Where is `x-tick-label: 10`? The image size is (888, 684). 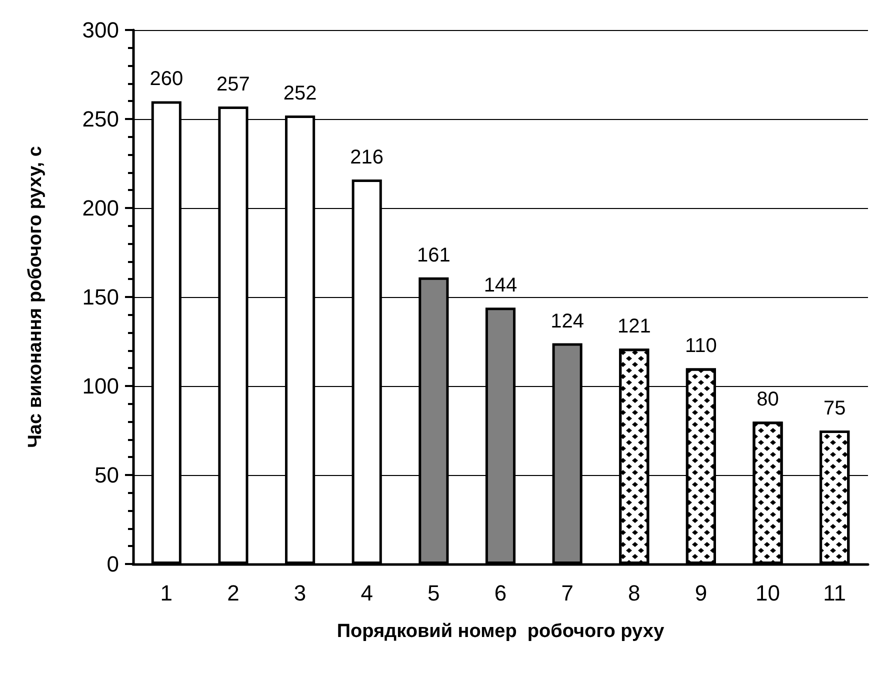
x-tick-label: 10 is located at coordinates (768, 593).